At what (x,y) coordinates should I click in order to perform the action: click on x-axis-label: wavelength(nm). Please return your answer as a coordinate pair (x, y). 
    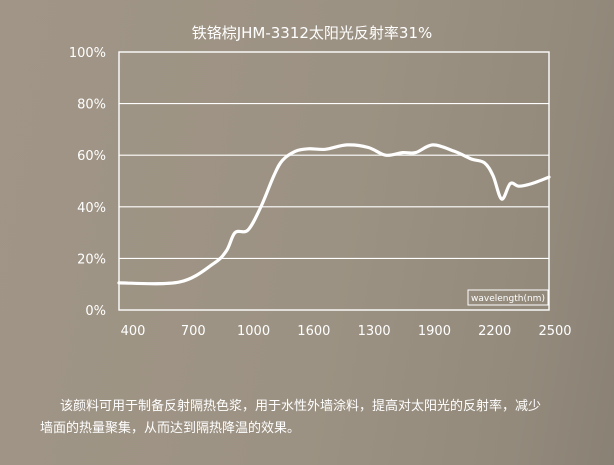
    Looking at the image, I should click on (508, 299).